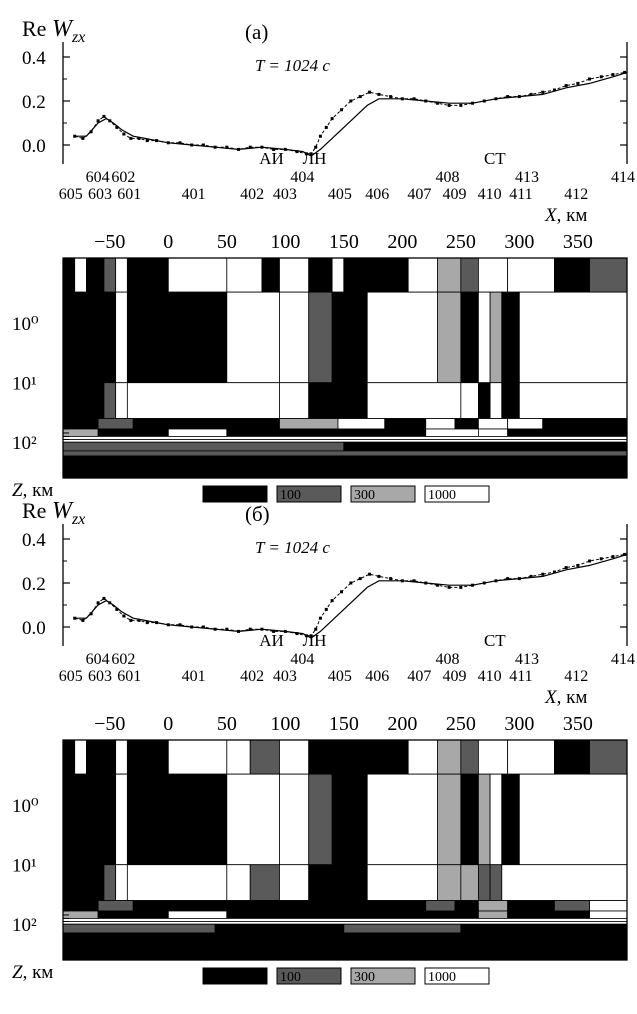 Image resolution: width=637 pixels, height=1014 pixels. I want to click on x-tick-label: 150, so click(344, 242).